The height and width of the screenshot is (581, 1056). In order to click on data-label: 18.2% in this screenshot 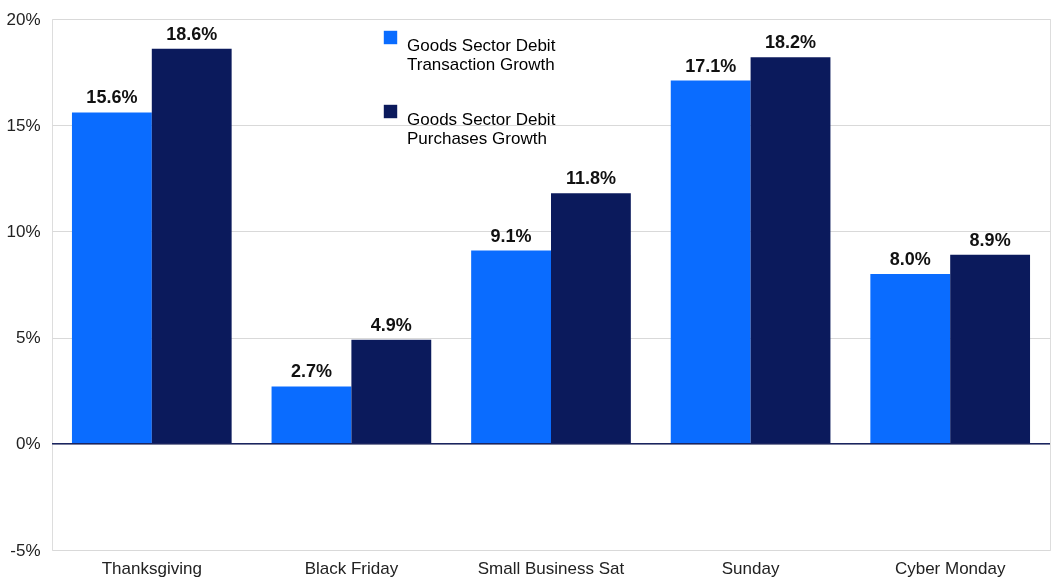, I will do `click(791, 42)`.